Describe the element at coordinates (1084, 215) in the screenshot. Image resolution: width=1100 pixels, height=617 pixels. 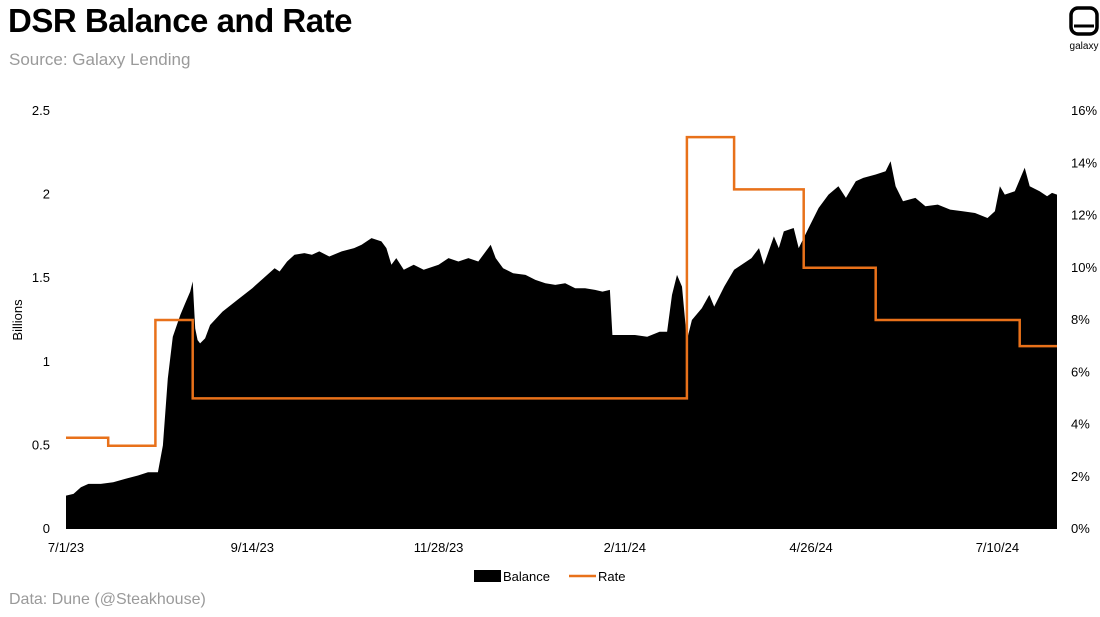
I see `y2-tick-label: 12%` at that location.